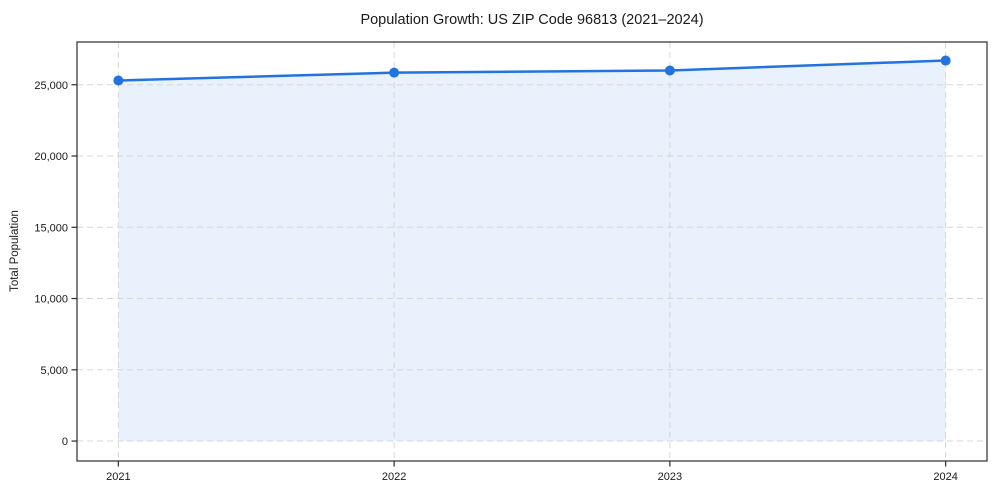 The width and height of the screenshot is (1000, 500). I want to click on x-tick-label: 2024, so click(945, 477).